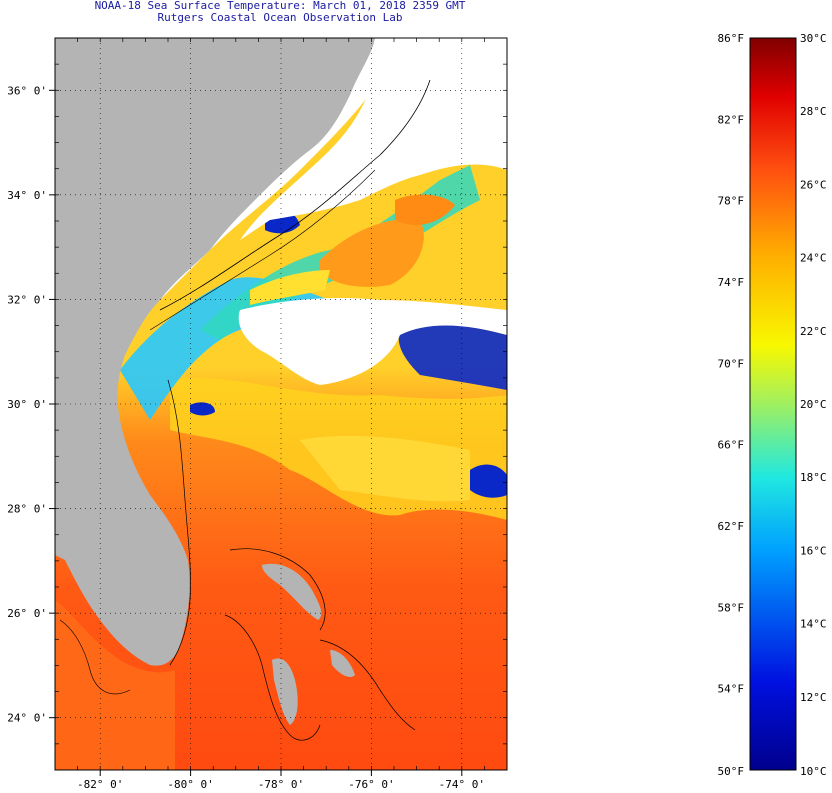 This screenshot has height=793, width=832. What do you see at coordinates (813, 258) in the screenshot?
I see `colorbar-c-label: 24°C` at bounding box center [813, 258].